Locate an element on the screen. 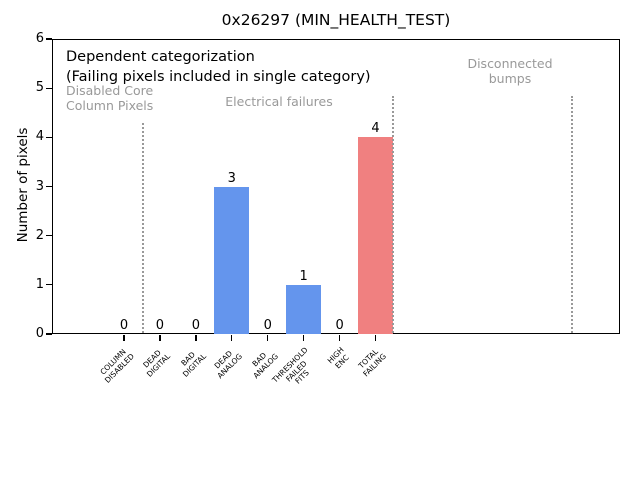 This screenshot has width=640, height=480. bar-value-label: 1 is located at coordinates (303, 276).